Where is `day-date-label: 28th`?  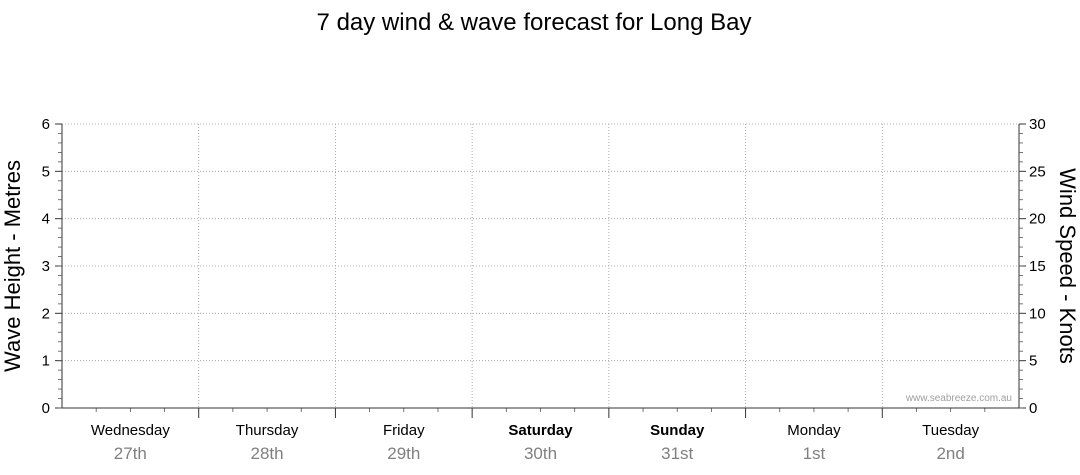 day-date-label: 28th is located at coordinates (267, 453).